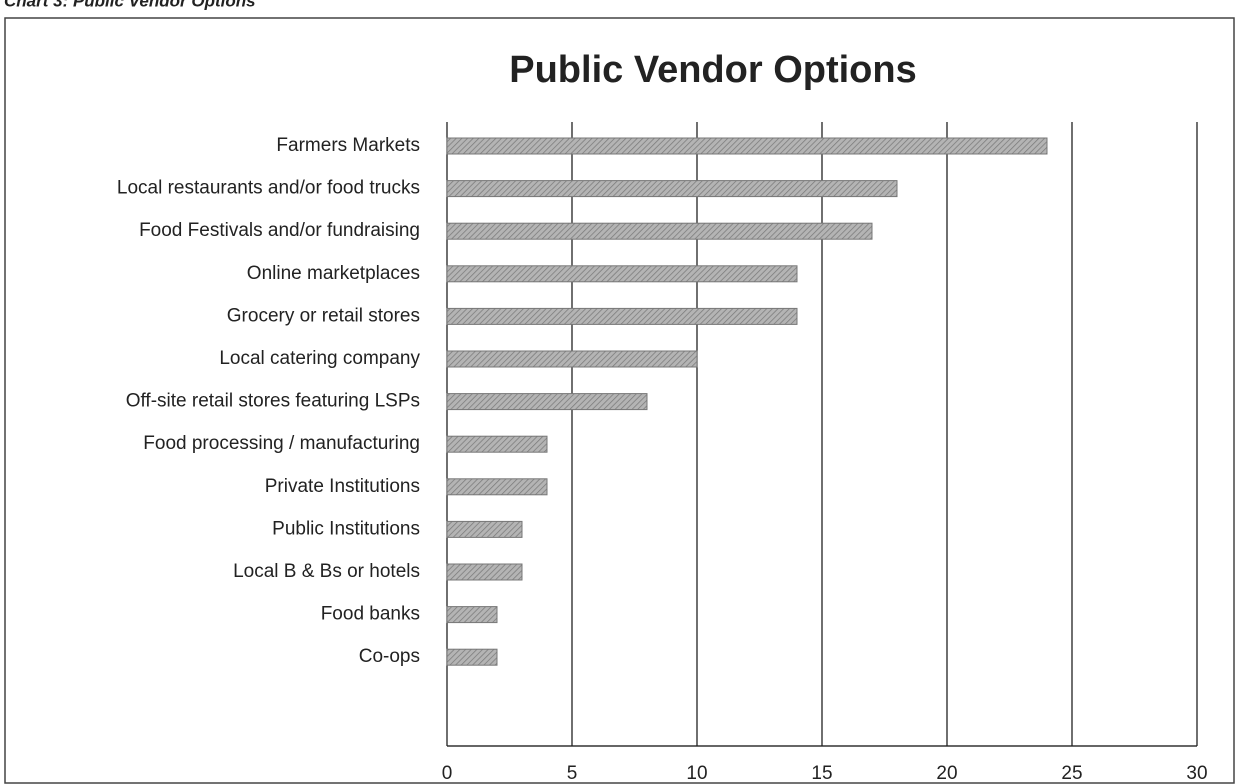 This screenshot has height=784, width=1235. What do you see at coordinates (696, 773) in the screenshot?
I see `x-tick-label: 10` at bounding box center [696, 773].